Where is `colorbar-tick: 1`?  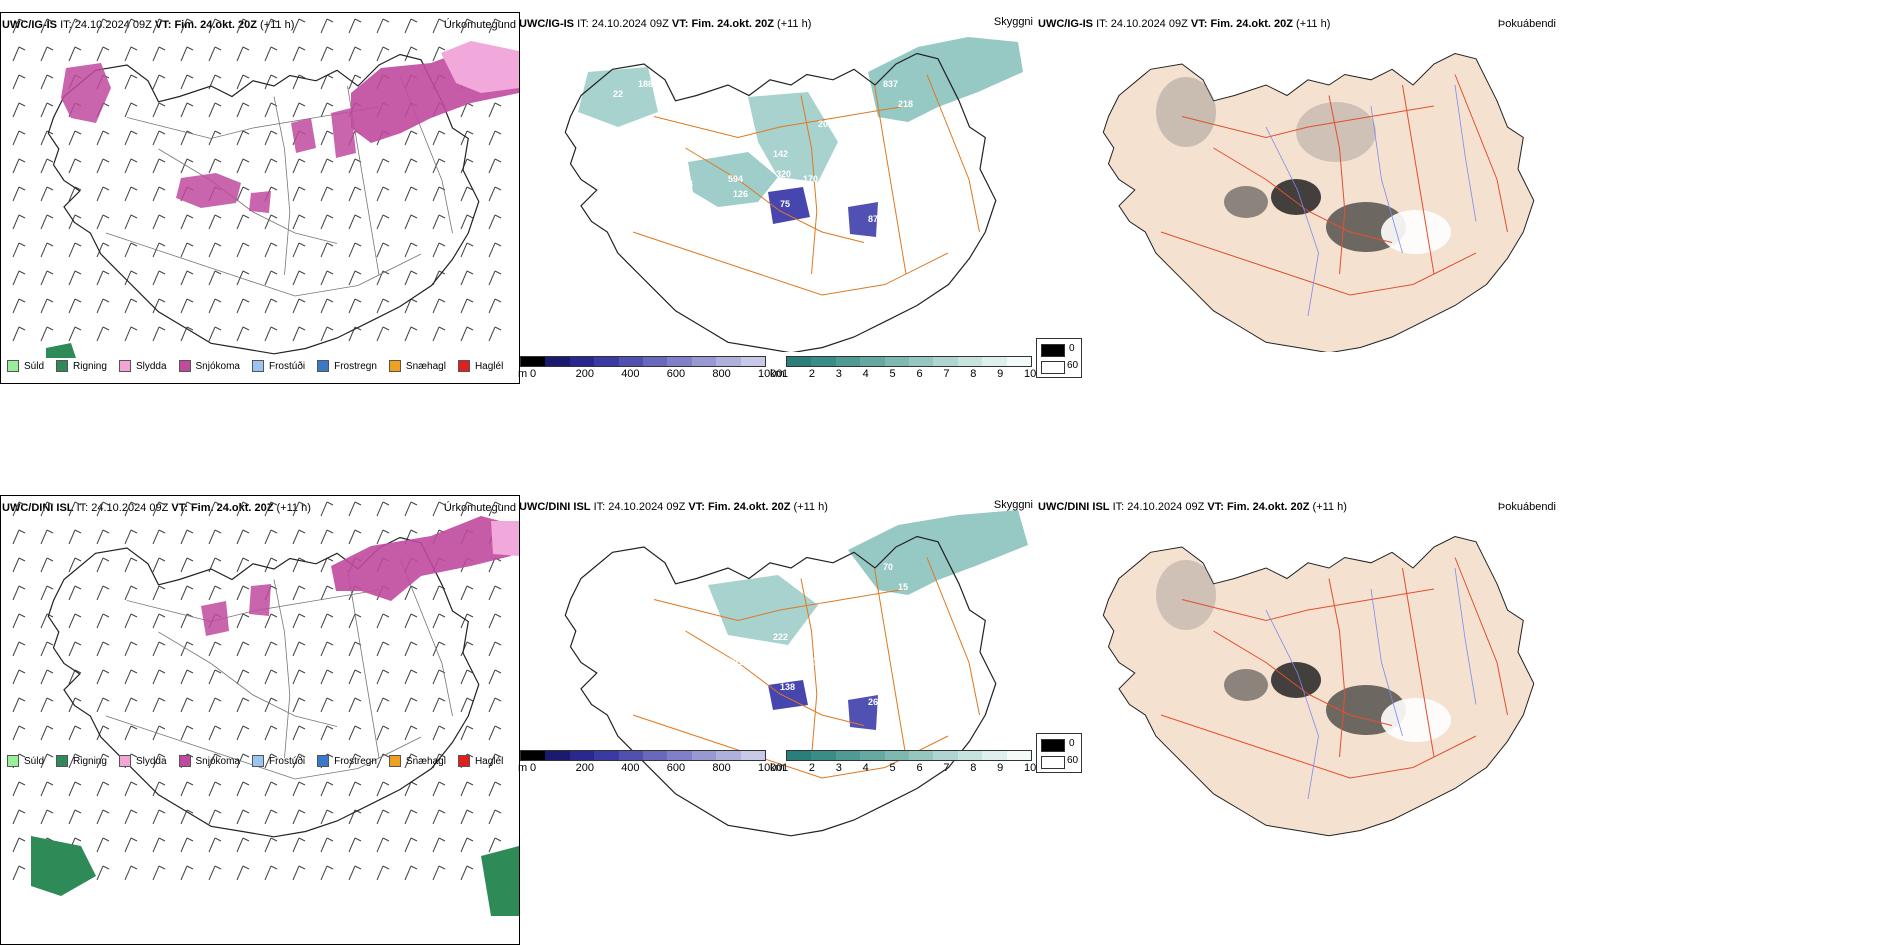 colorbar-tick: 1 is located at coordinates (785, 374).